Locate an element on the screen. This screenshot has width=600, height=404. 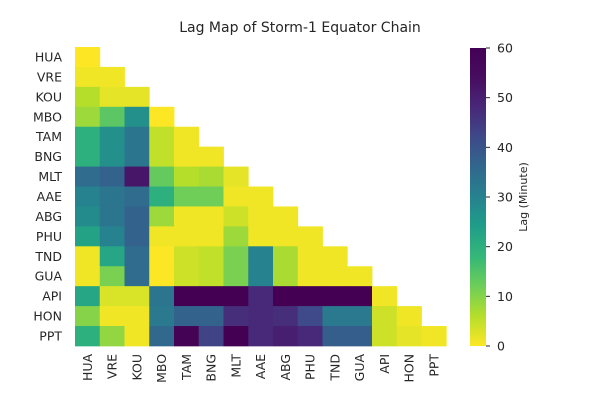
chart-title: Lag Map of Storm-1 Equator Chain is located at coordinates (300, 28).